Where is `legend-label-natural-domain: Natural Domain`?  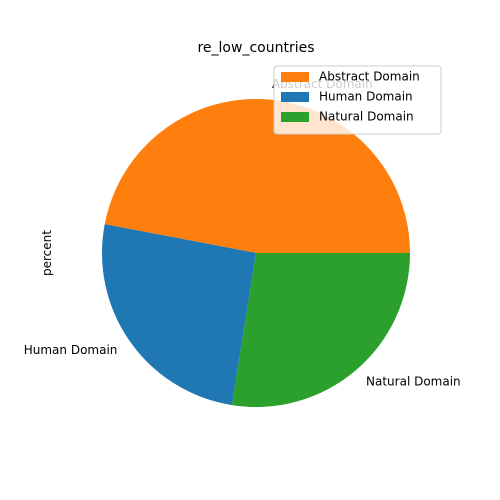
legend-label-natural-domain: Natural Domain is located at coordinates (366, 117).